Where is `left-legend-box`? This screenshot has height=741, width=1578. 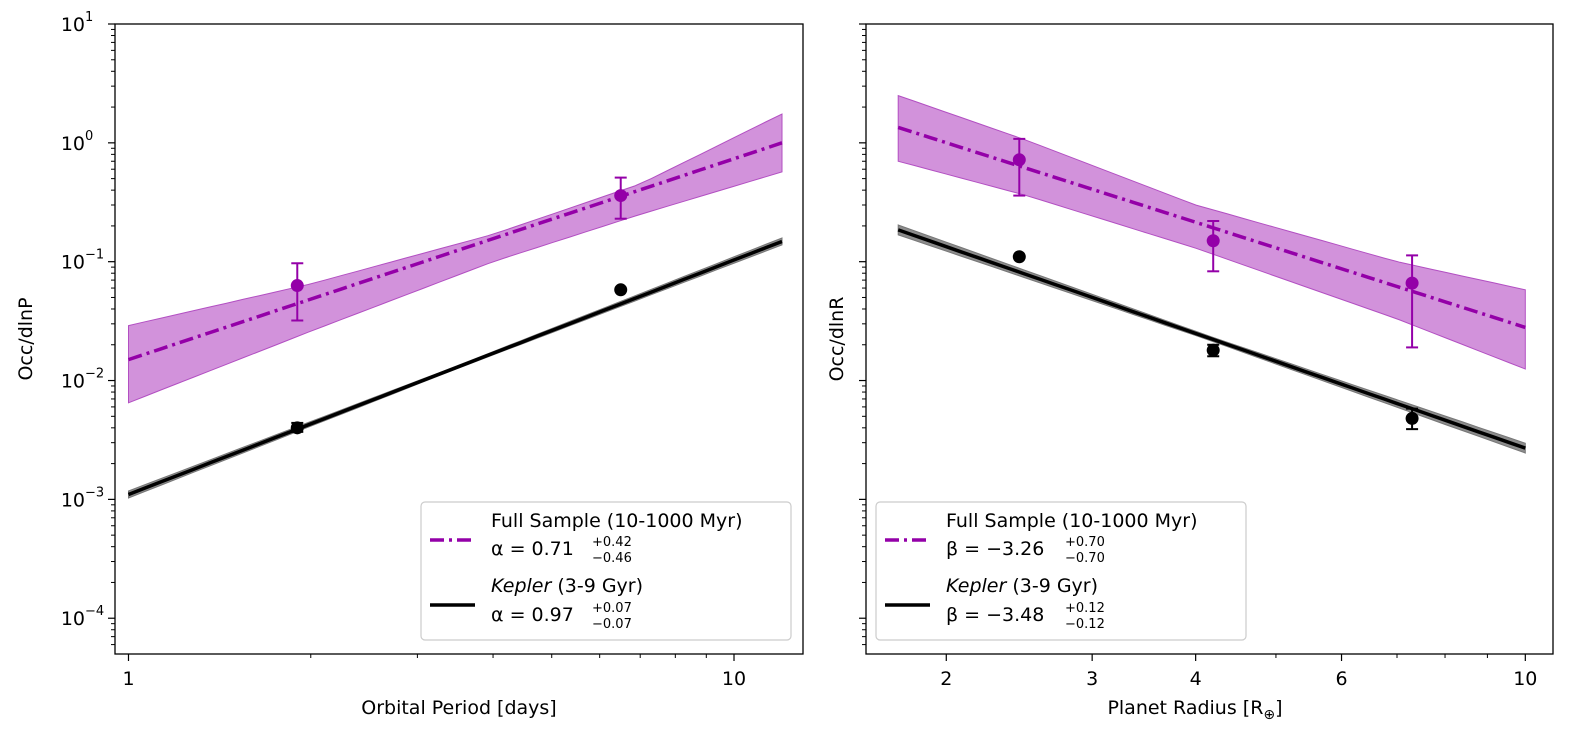
left-legend-box is located at coordinates (606, 571).